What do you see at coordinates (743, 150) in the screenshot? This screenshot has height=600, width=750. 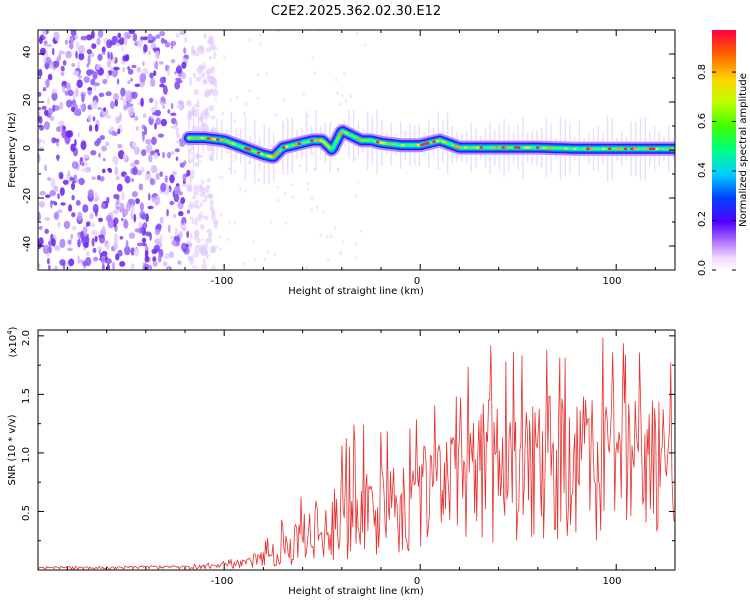 I see `colorbar-label: Normalized spectral amplitude` at bounding box center [743, 150].